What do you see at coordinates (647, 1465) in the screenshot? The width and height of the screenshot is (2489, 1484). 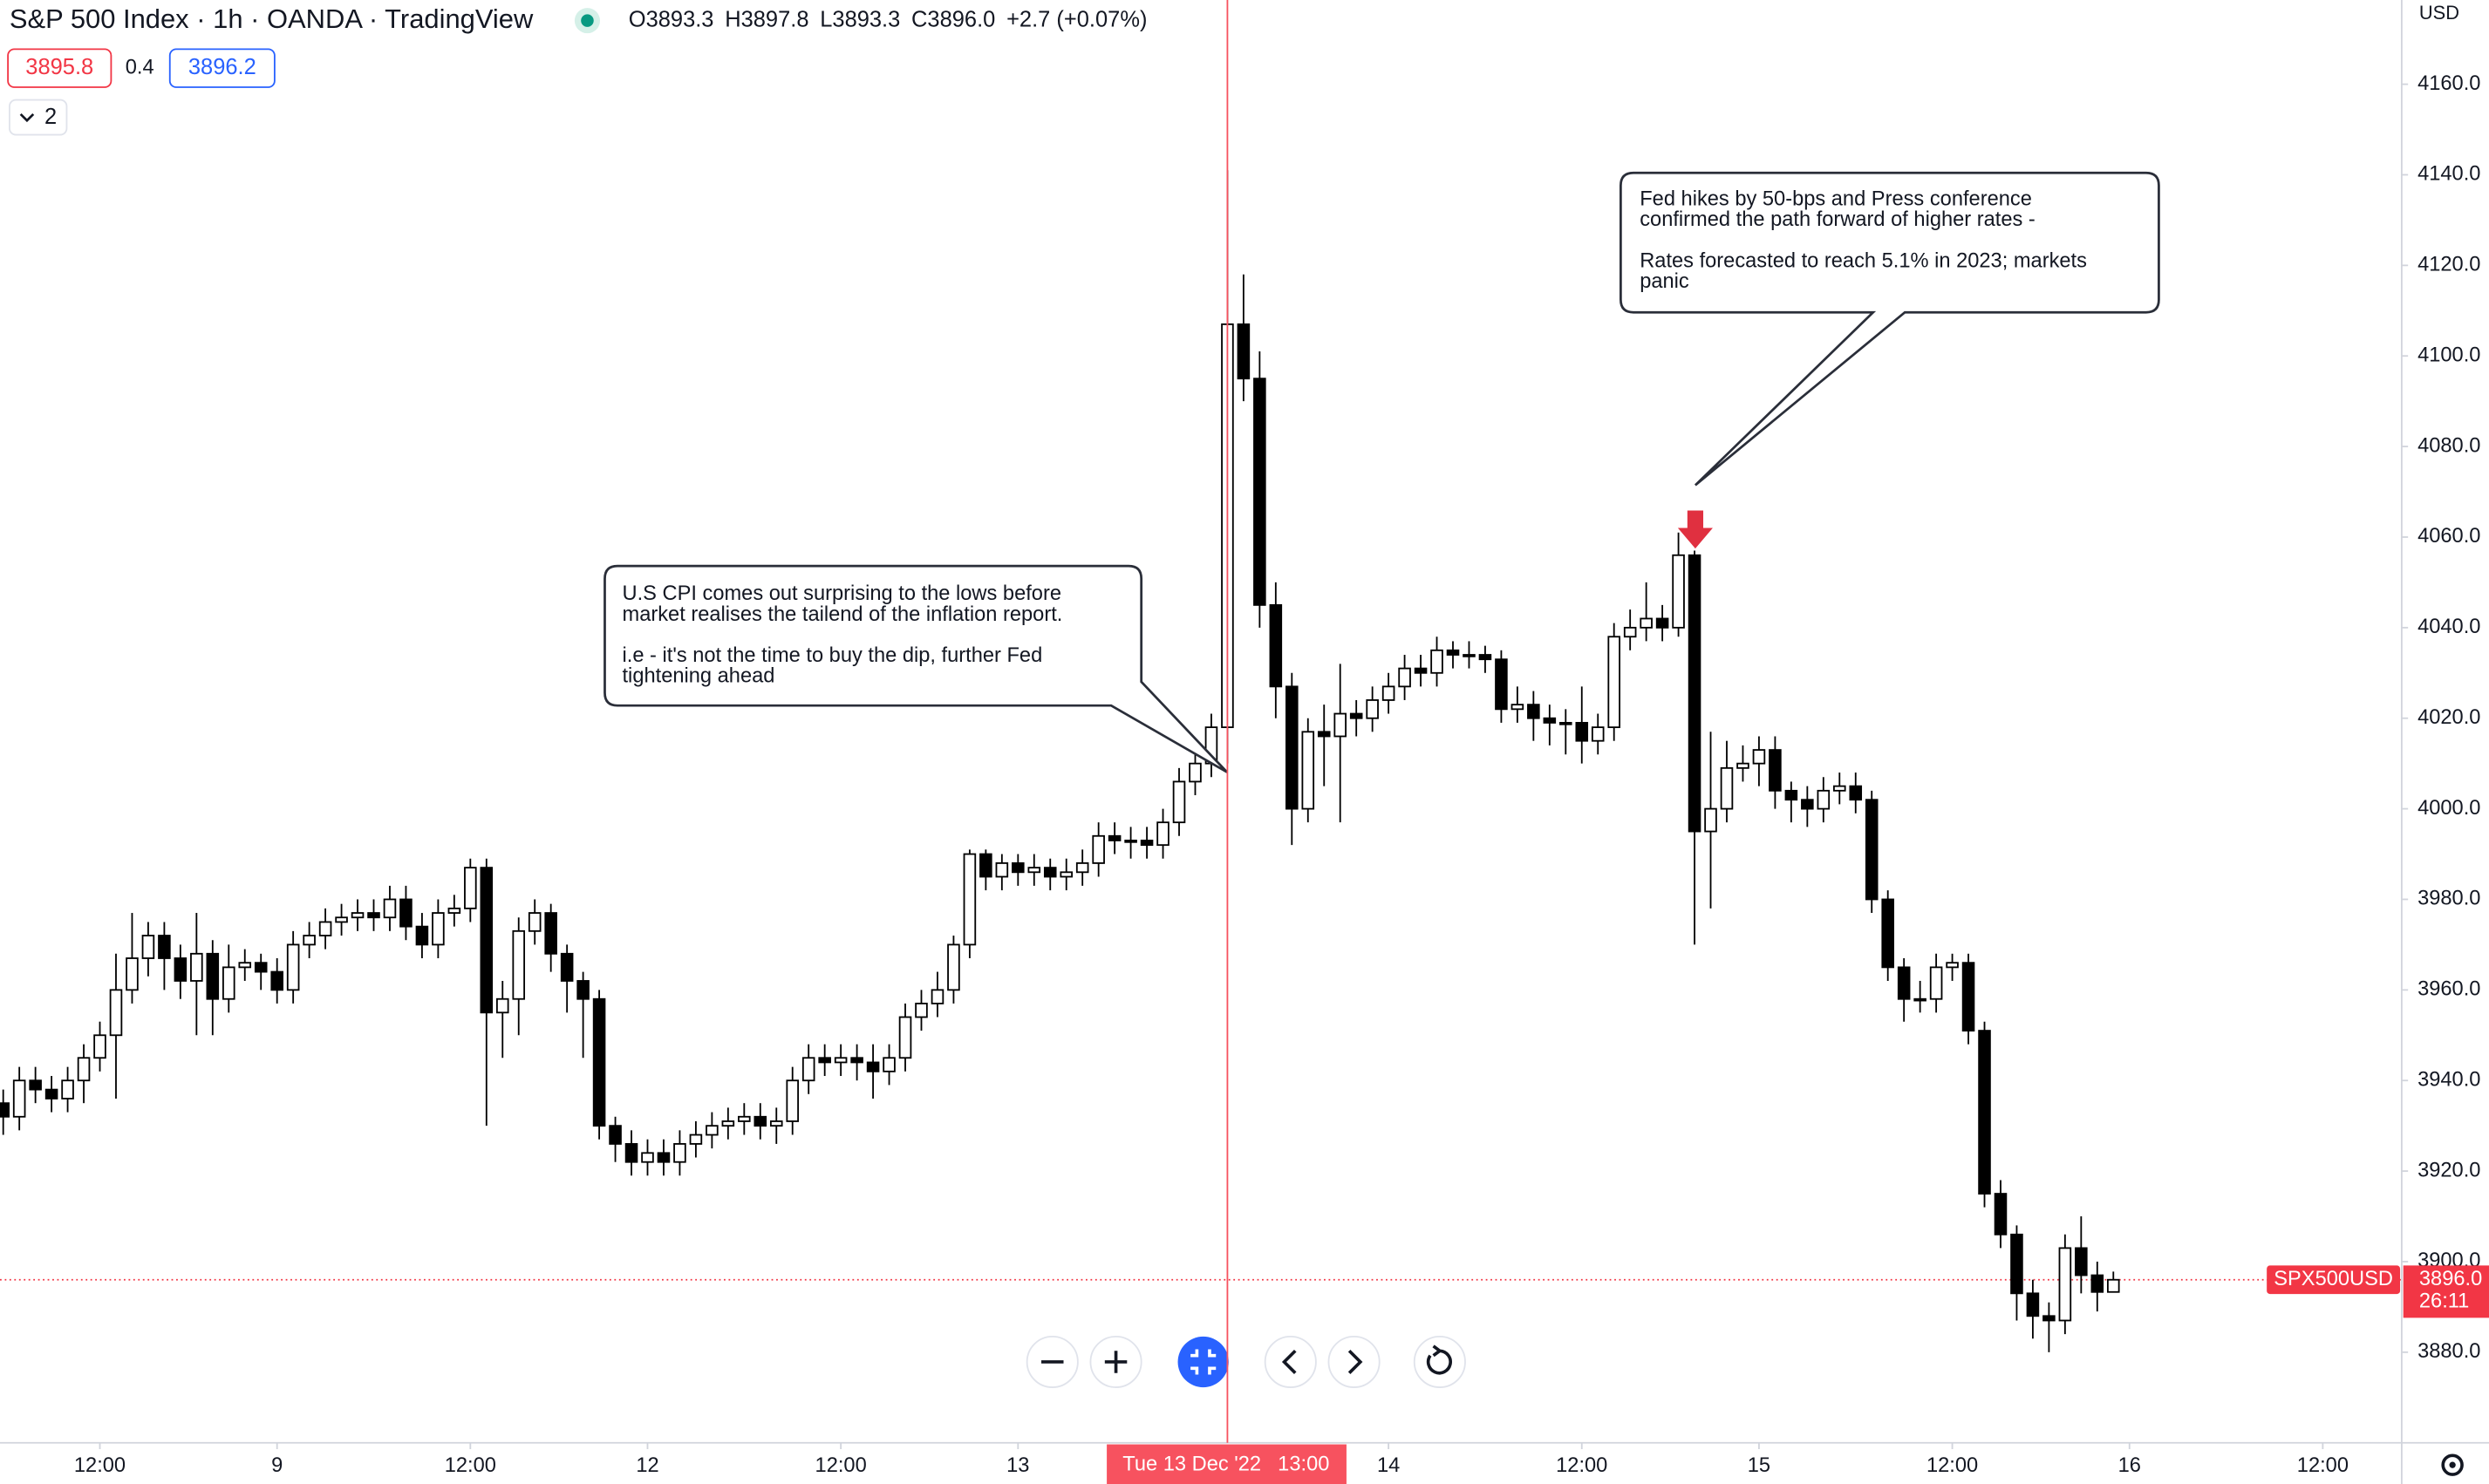 I see `x-tick-label: 12` at bounding box center [647, 1465].